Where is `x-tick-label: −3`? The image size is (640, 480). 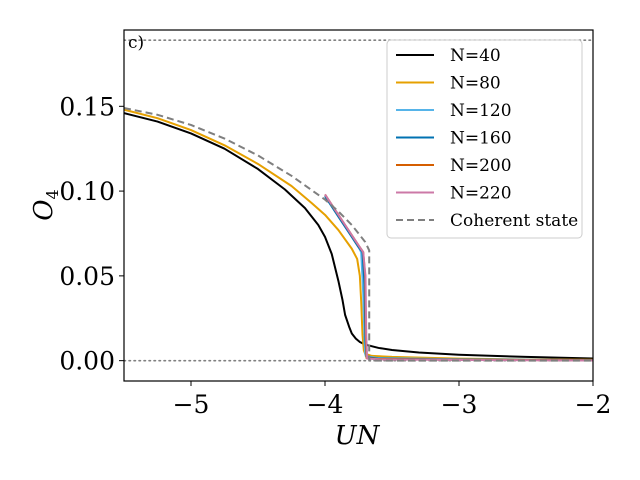 x-tick-label: −3 is located at coordinates (459, 404).